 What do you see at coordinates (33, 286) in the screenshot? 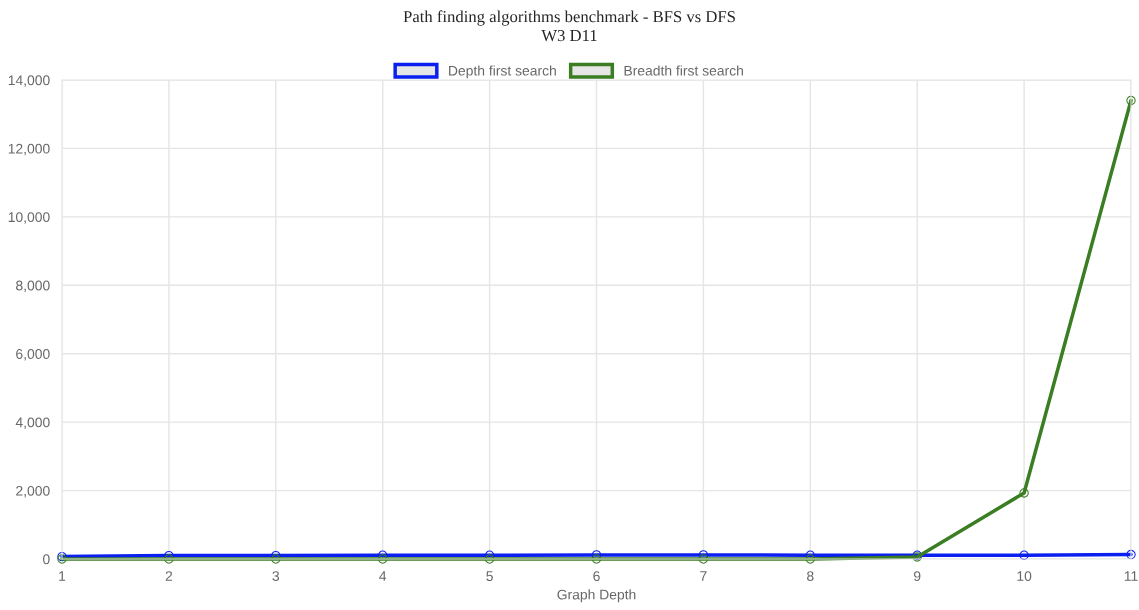
I see `y-tick-label: 8,000` at bounding box center [33, 286].